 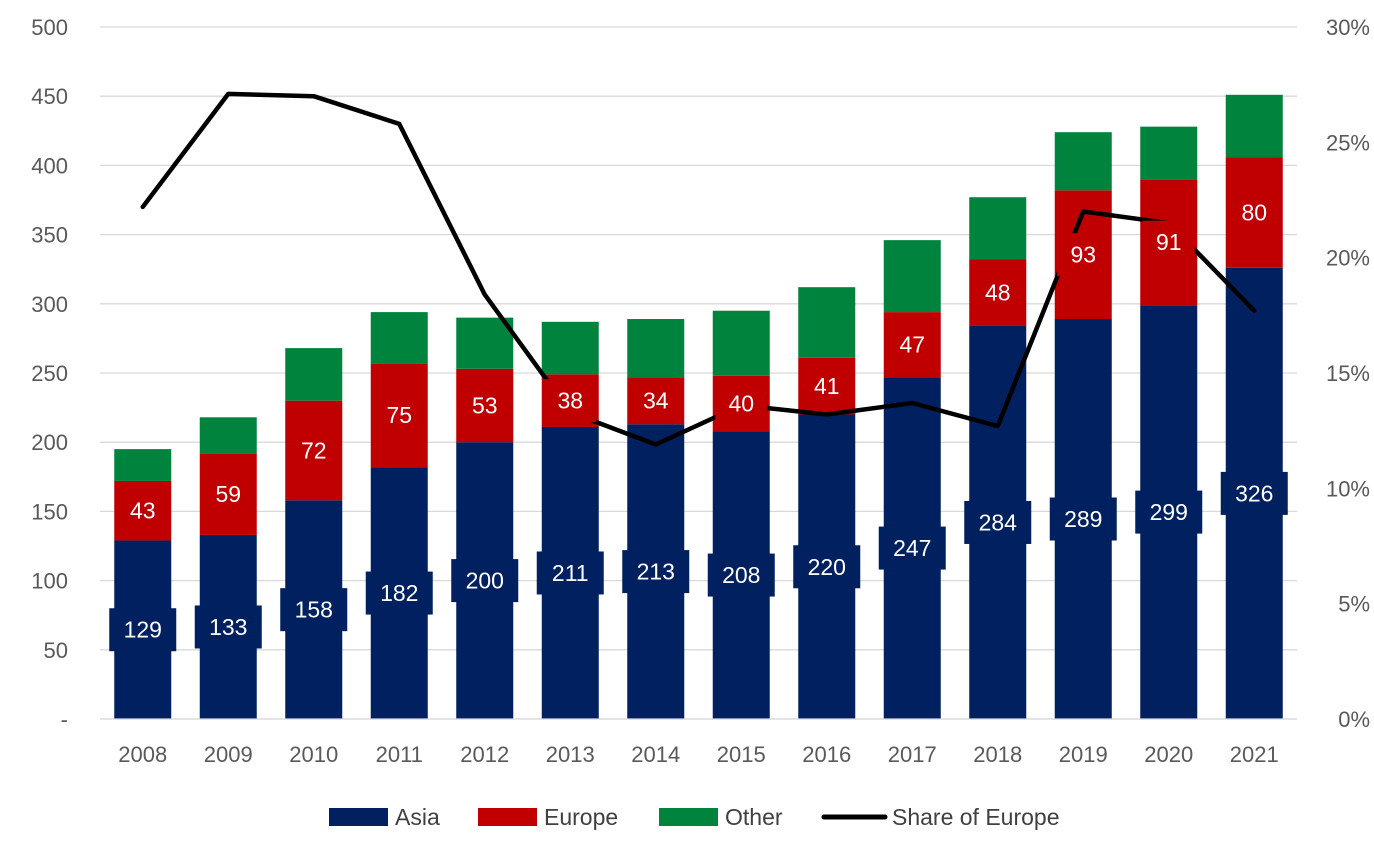 What do you see at coordinates (1348, 488) in the screenshot?
I see `right-tick-label: 10%` at bounding box center [1348, 488].